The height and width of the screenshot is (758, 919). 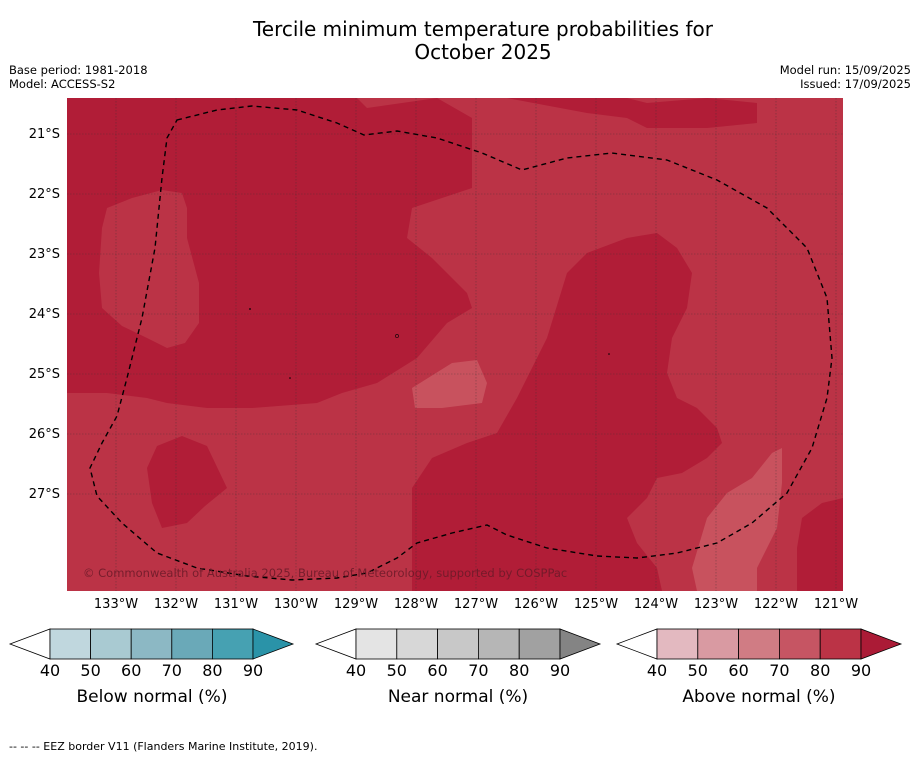 I want to click on contour-light-center, so click(x=449, y=384).